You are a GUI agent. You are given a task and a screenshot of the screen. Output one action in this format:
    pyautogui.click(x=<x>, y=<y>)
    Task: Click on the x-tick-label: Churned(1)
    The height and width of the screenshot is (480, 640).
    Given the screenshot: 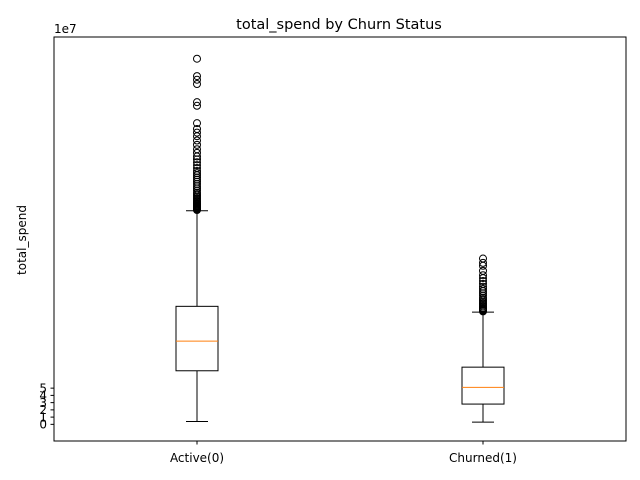 What is the action you would take?
    pyautogui.click(x=483, y=458)
    